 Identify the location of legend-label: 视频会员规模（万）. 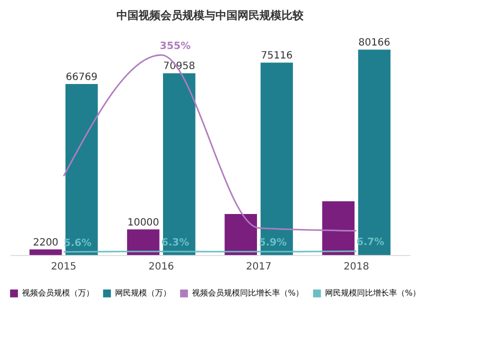
(58, 293).